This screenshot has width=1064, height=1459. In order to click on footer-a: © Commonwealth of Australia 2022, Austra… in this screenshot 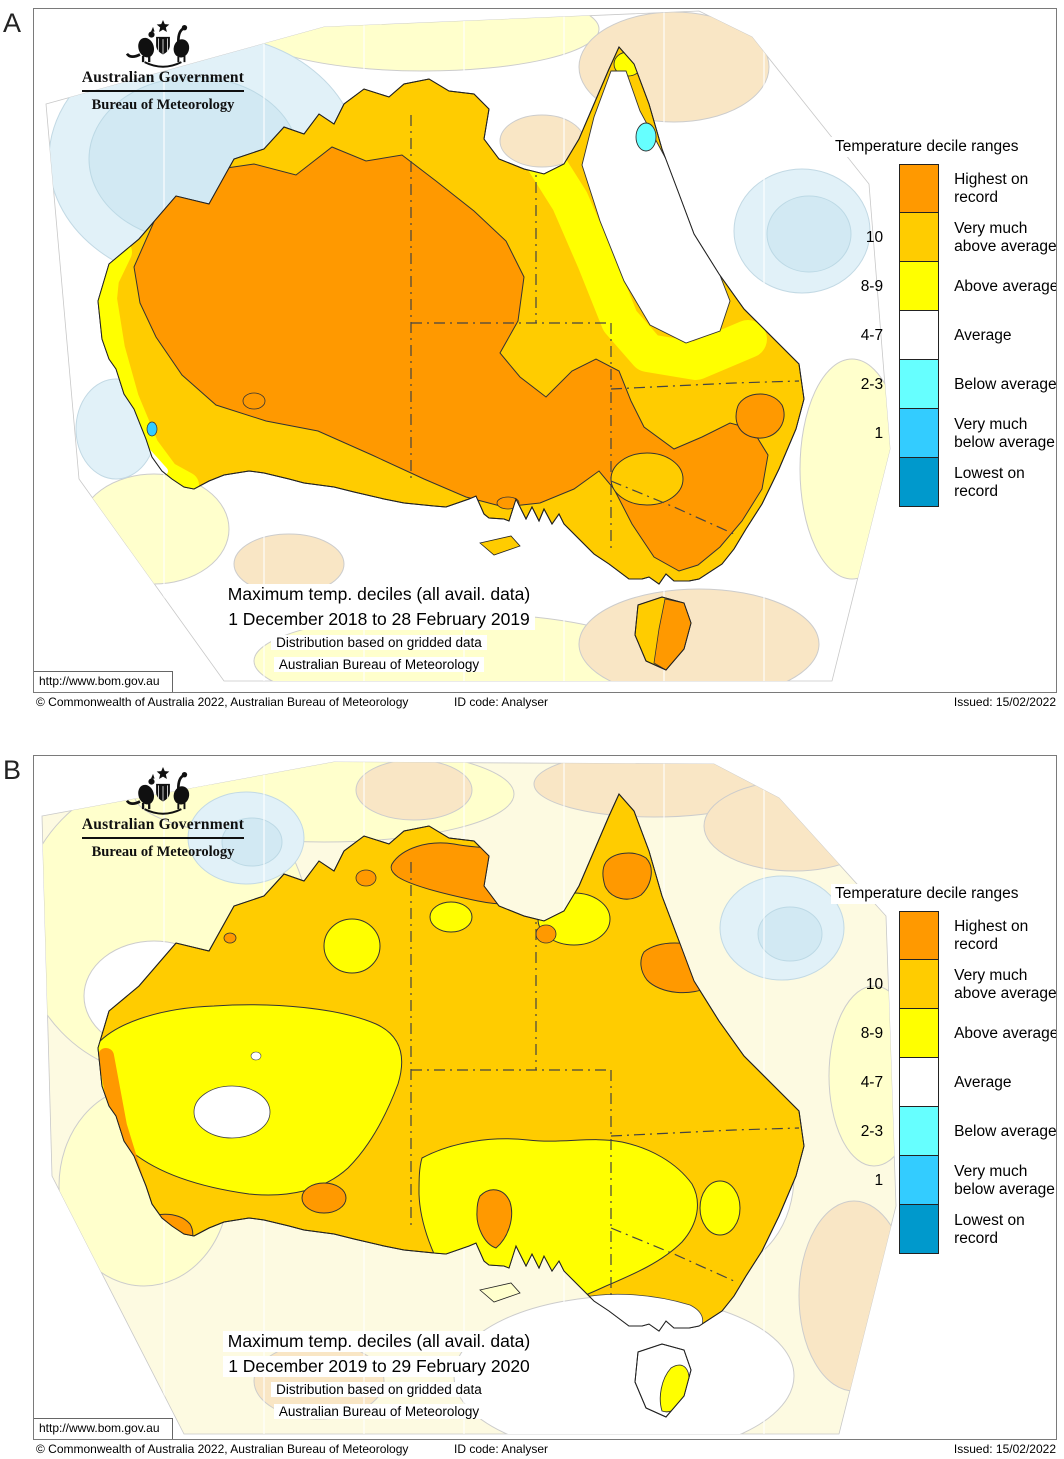, I will do `click(544, 703)`.